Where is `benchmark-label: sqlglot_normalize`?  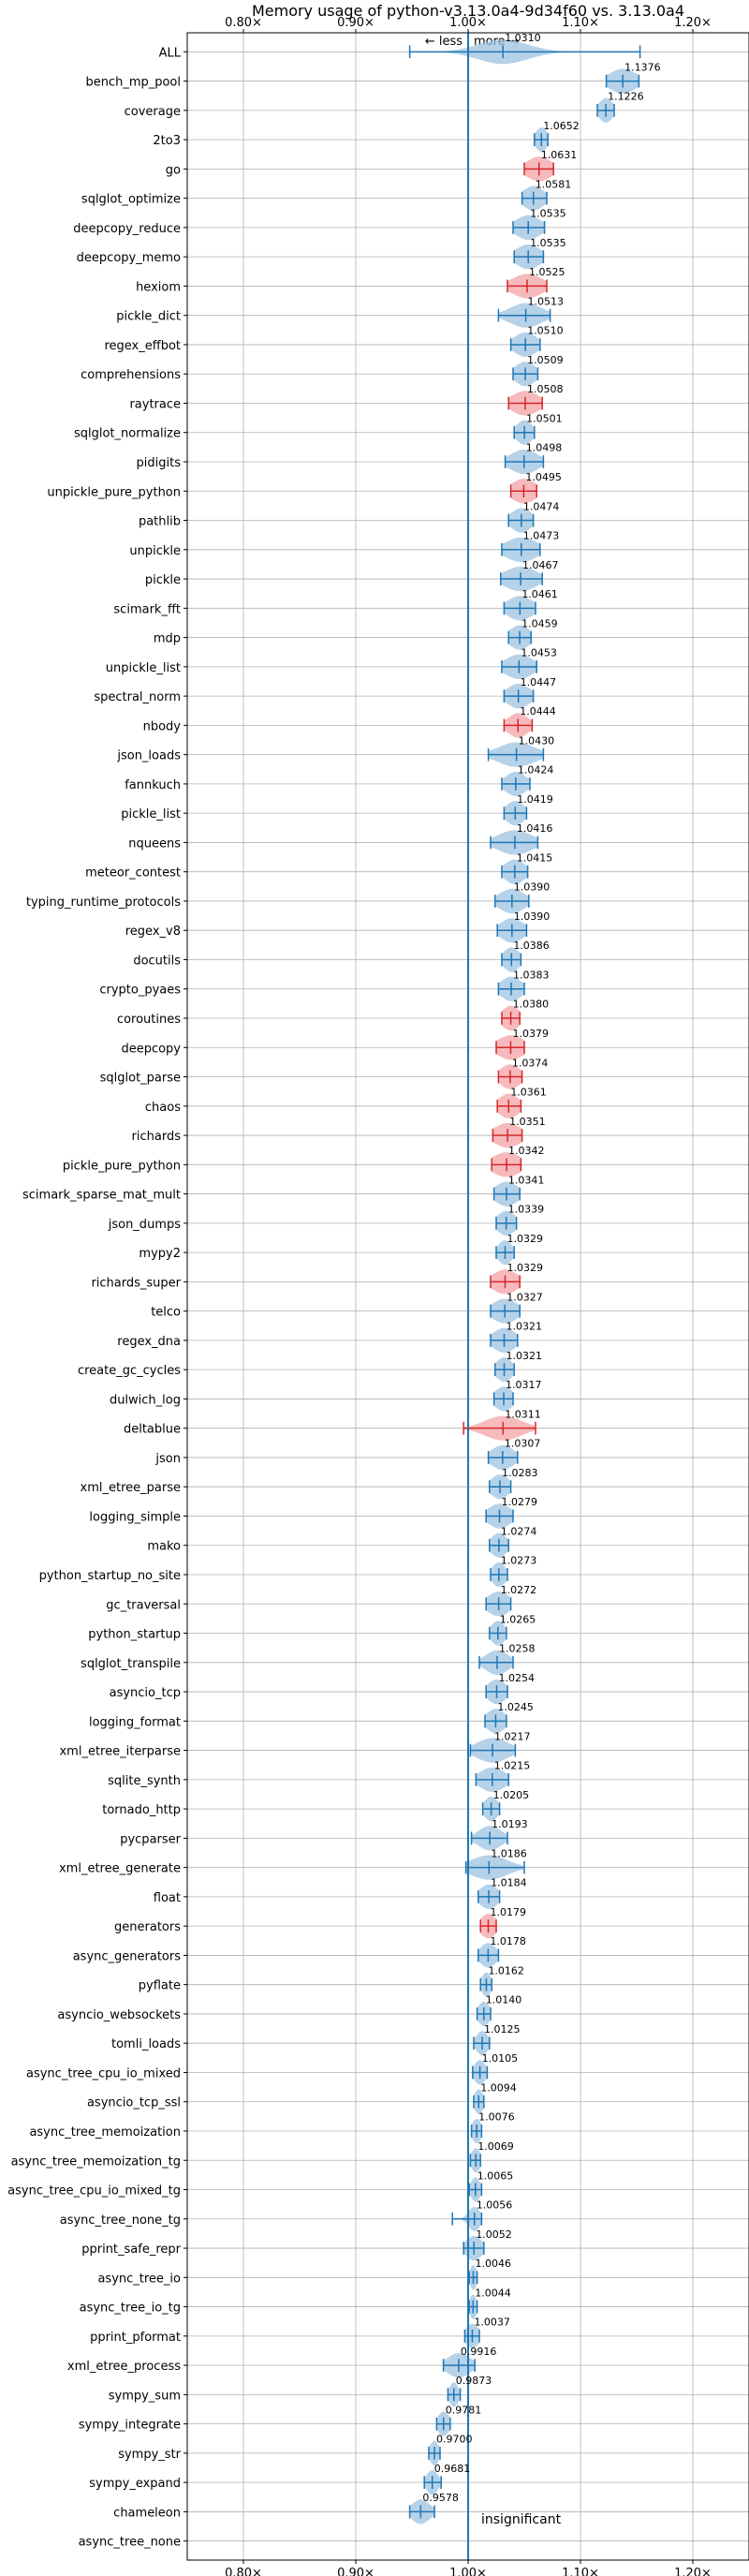 benchmark-label: sqlglot_normalize is located at coordinates (127, 434).